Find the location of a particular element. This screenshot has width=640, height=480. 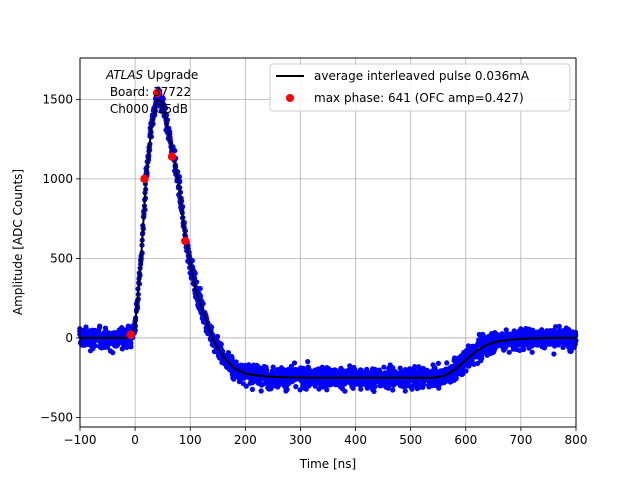

annotation-atlas-italic: ATLAS is located at coordinates (124, 75).